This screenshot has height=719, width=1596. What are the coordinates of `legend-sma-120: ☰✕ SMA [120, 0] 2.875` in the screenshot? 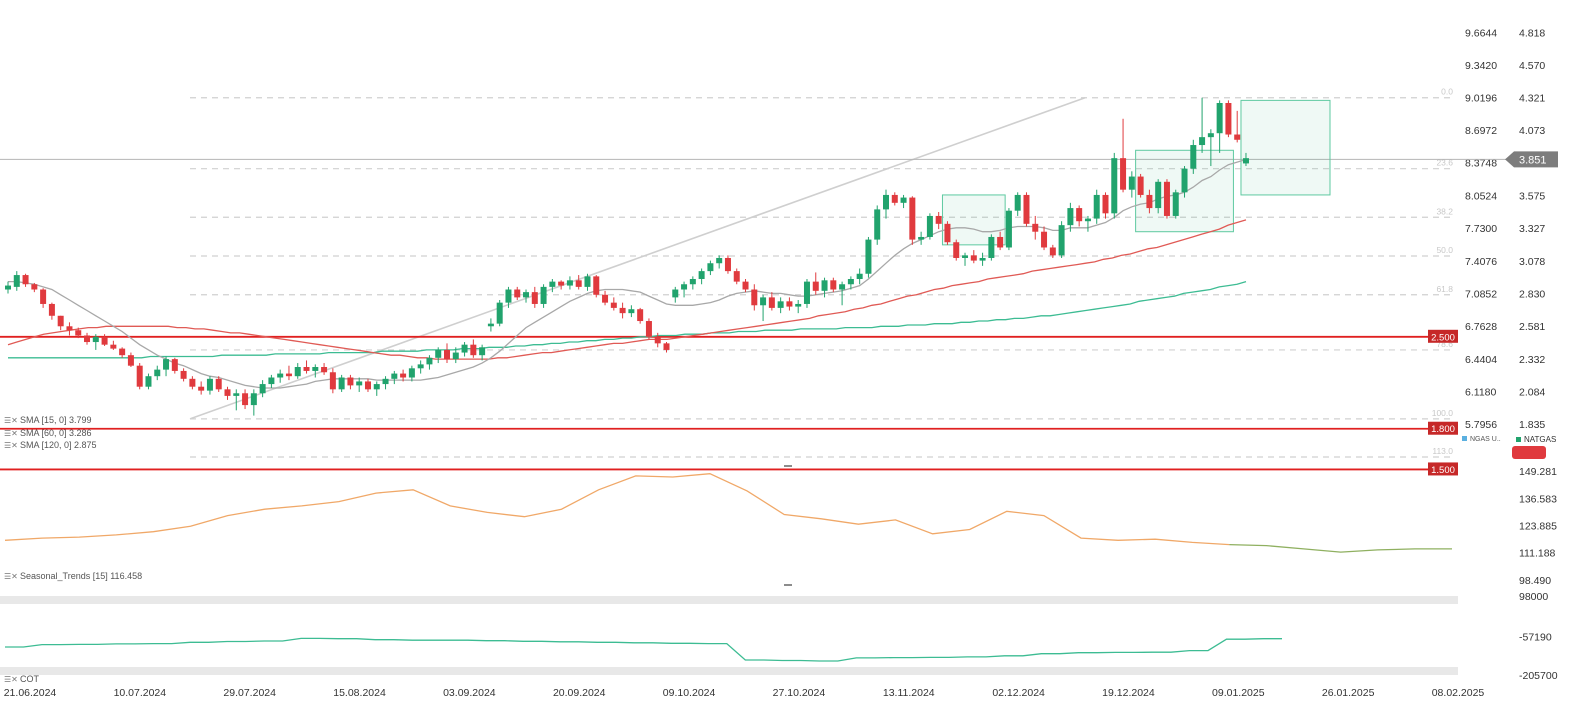 It's located at (50, 445).